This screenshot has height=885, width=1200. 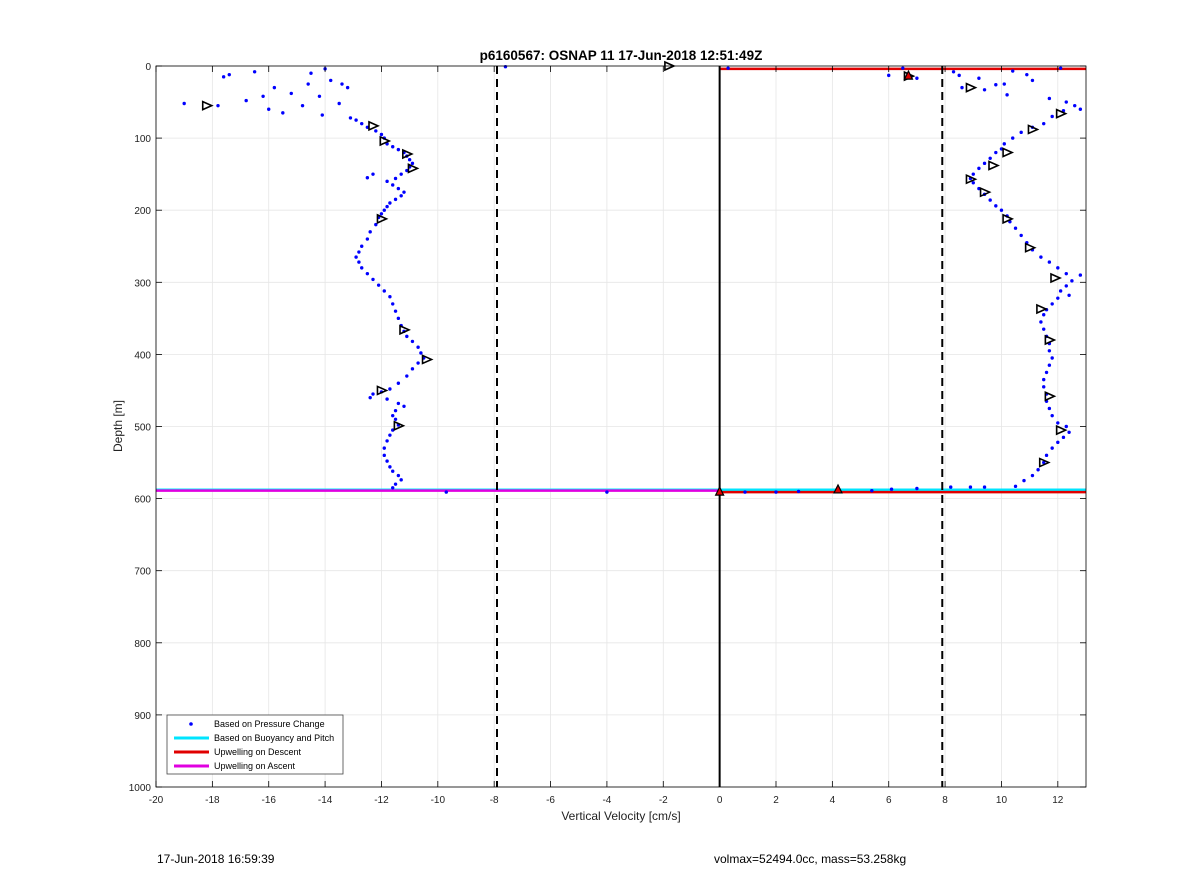 I want to click on legend-marker-pressure, so click(x=191, y=724).